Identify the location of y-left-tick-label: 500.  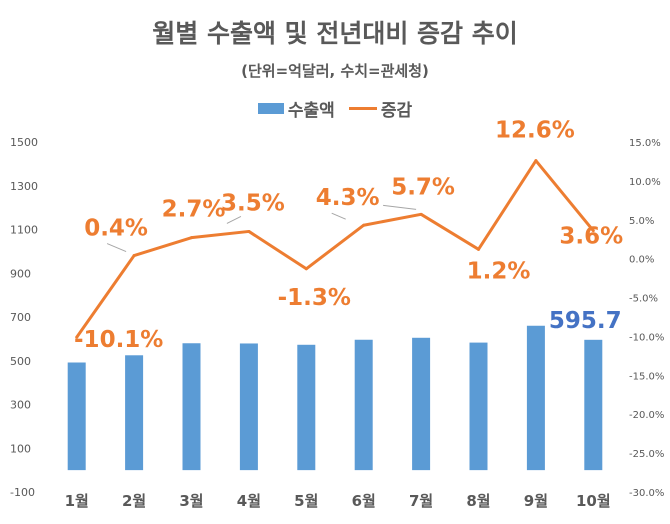
(20, 361).